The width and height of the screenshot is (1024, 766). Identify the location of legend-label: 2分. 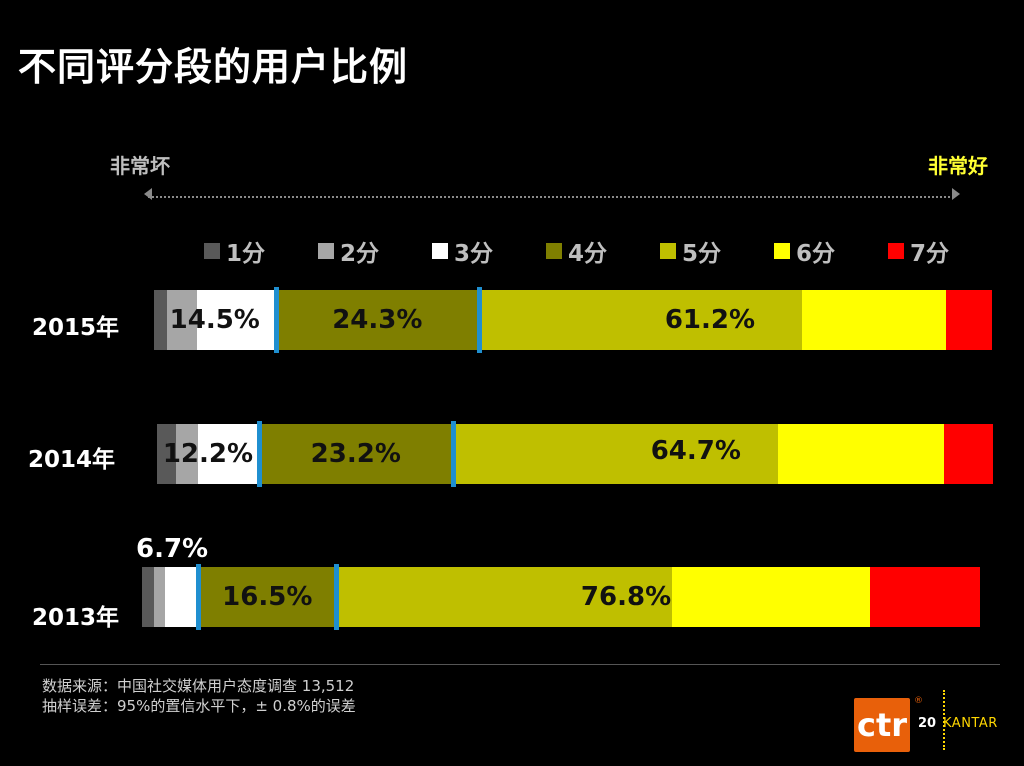
(360, 254).